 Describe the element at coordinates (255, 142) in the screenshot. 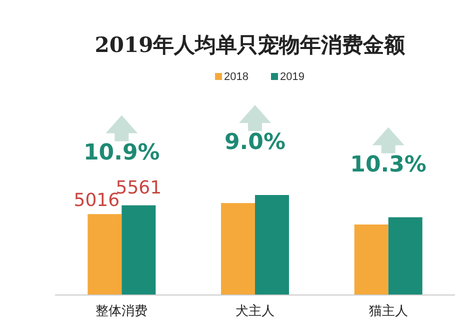

I see `text: 9.0%` at that location.